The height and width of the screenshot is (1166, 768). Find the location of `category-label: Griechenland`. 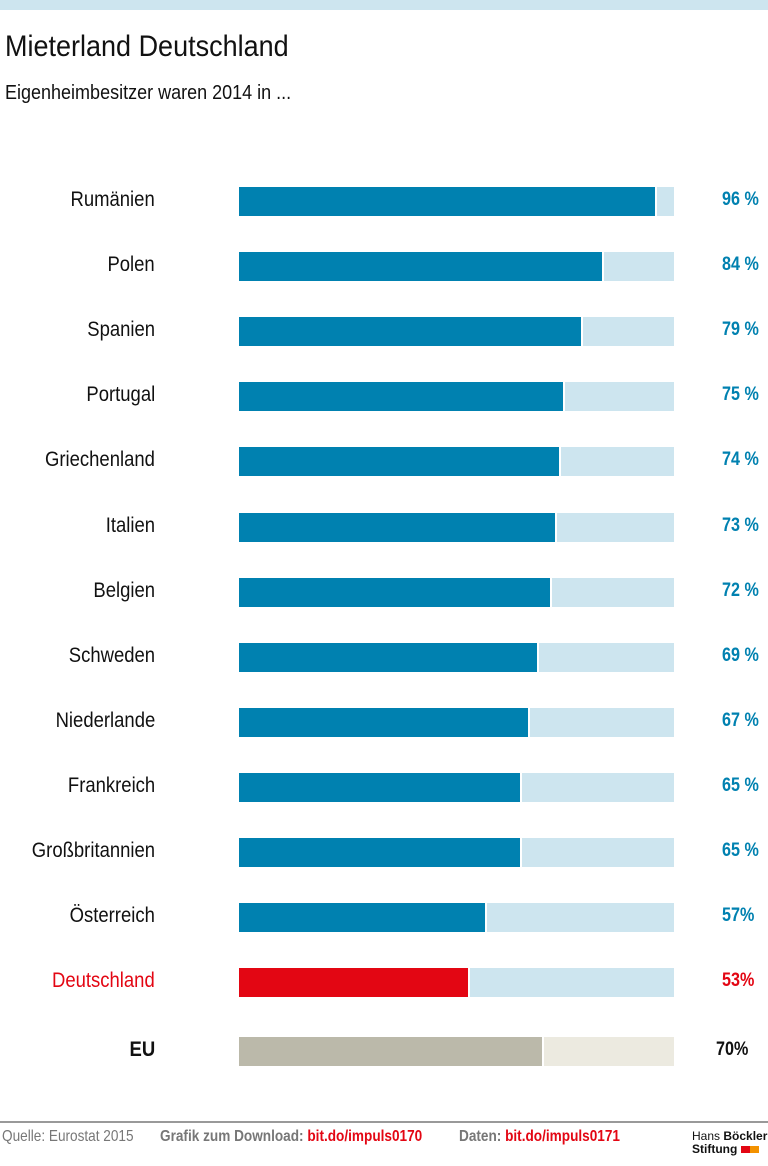

category-label: Griechenland is located at coordinates (100, 460).